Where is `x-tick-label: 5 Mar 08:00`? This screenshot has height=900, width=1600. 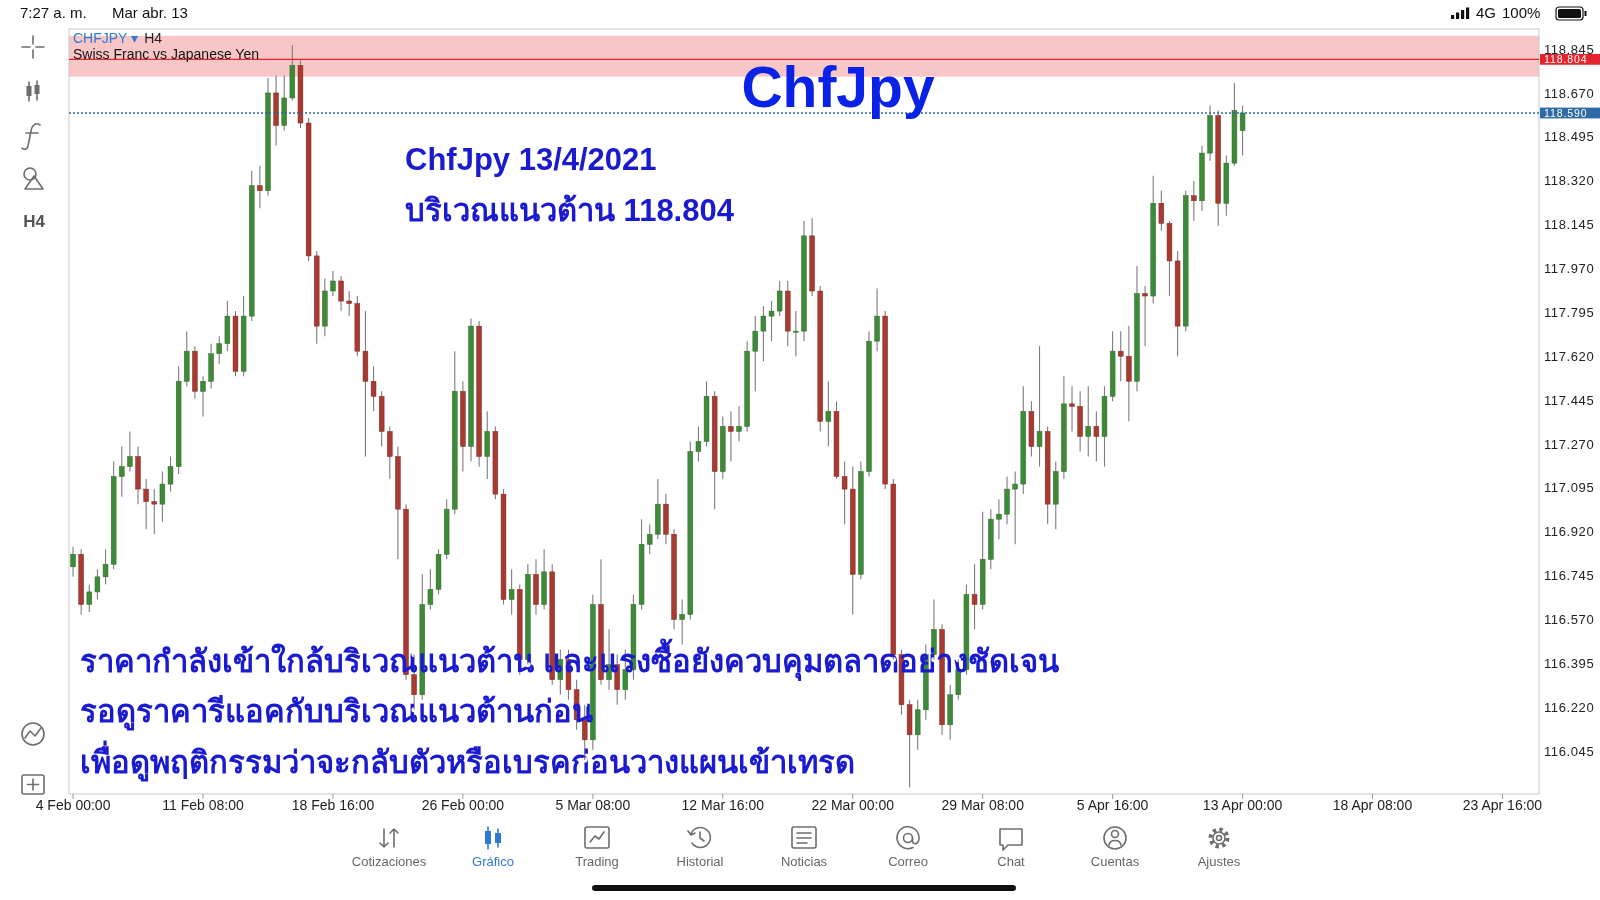
x-tick-label: 5 Mar 08:00 is located at coordinates (593, 805).